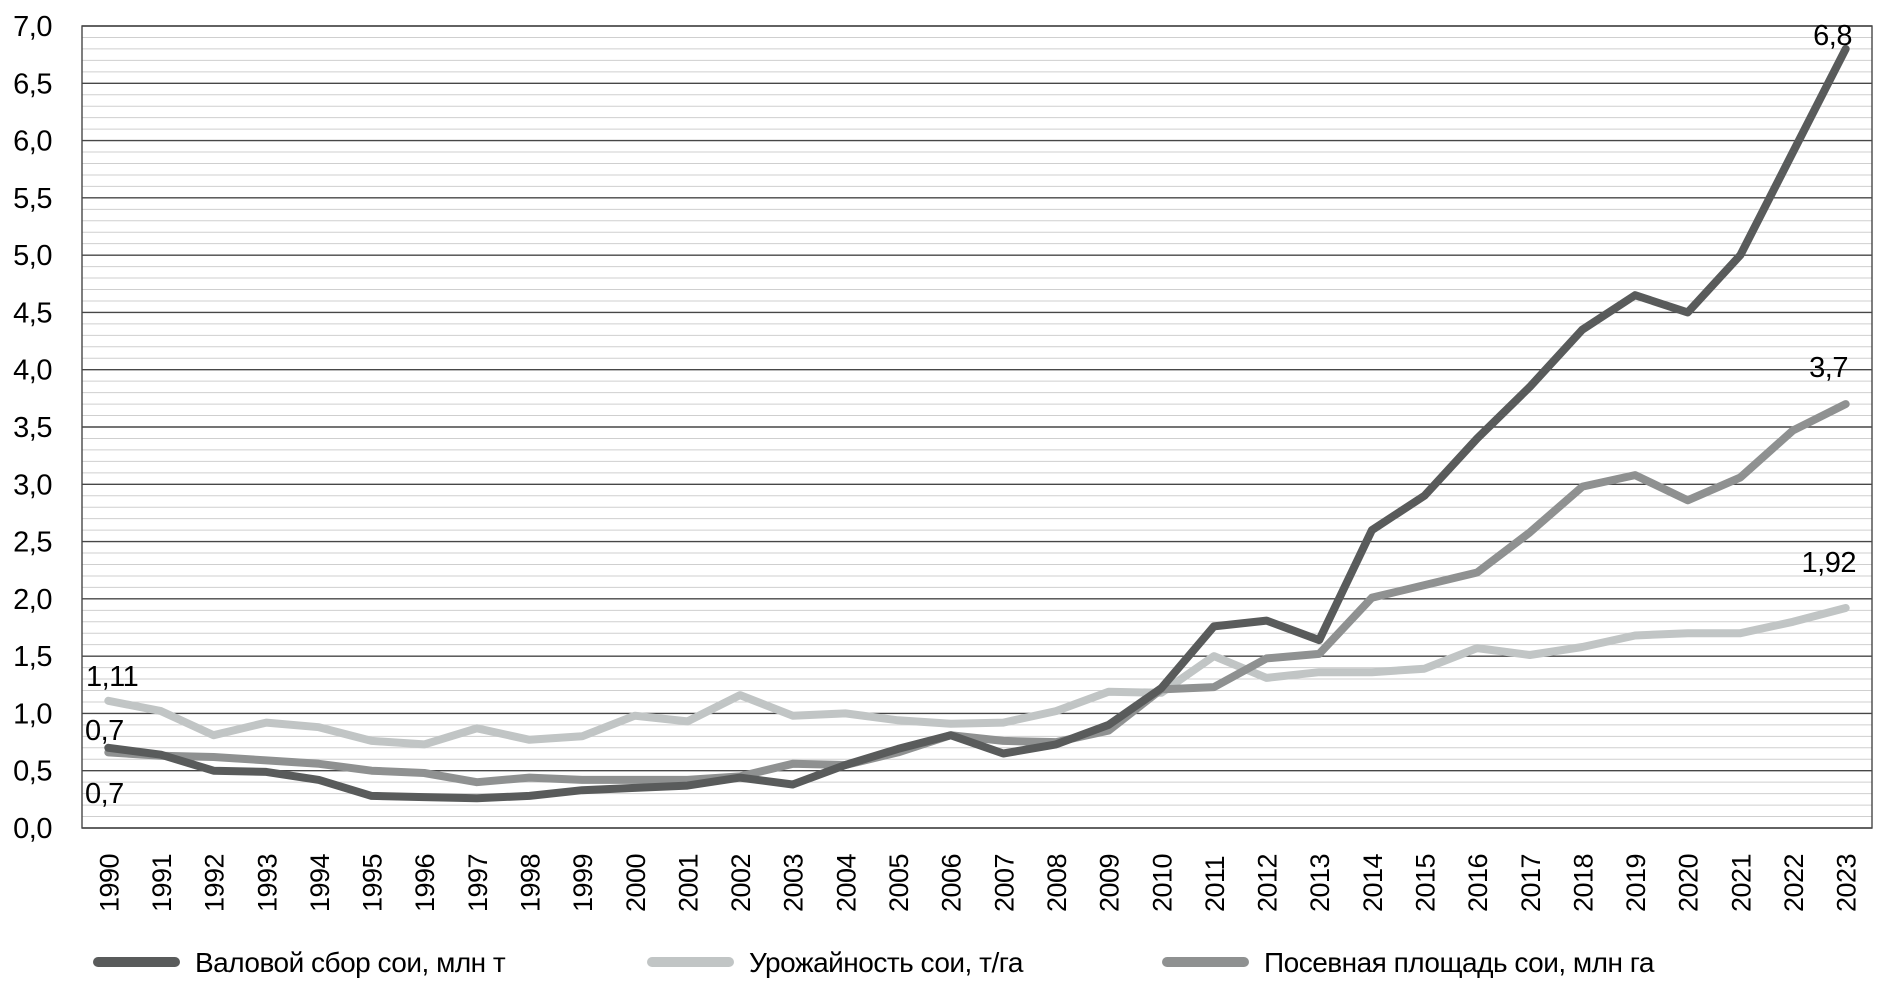 This screenshot has height=996, width=1880. I want to click on x-tick-label: 2022, so click(1794, 883).